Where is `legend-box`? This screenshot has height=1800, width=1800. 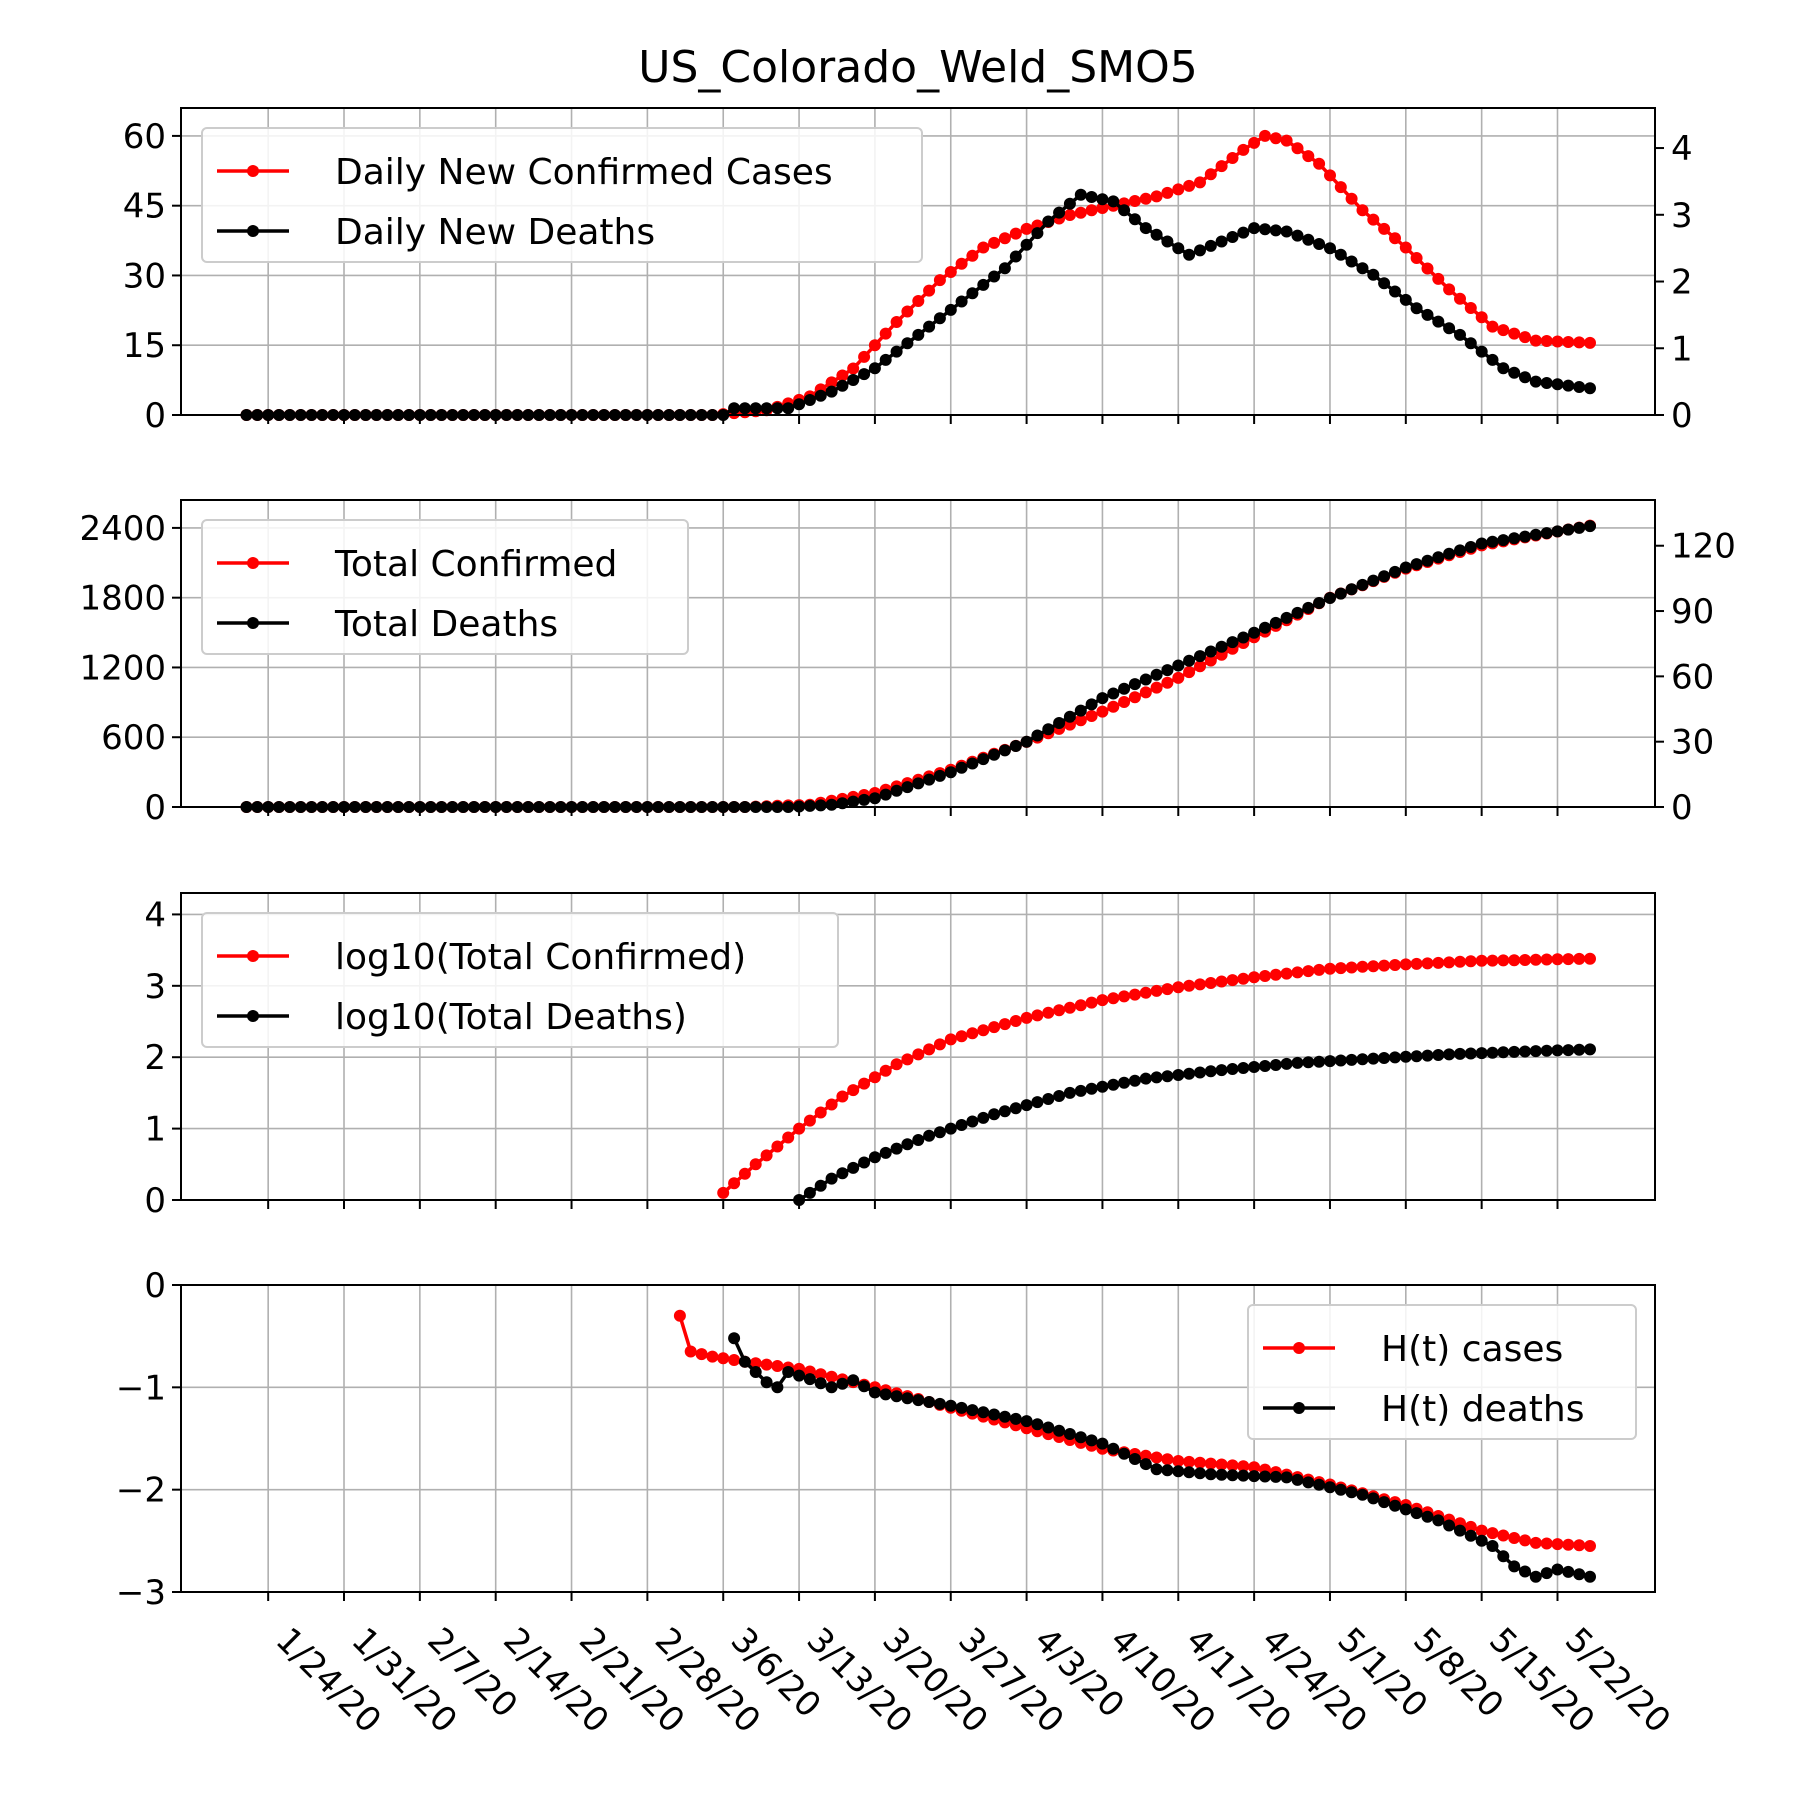
legend-box is located at coordinates (445, 587).